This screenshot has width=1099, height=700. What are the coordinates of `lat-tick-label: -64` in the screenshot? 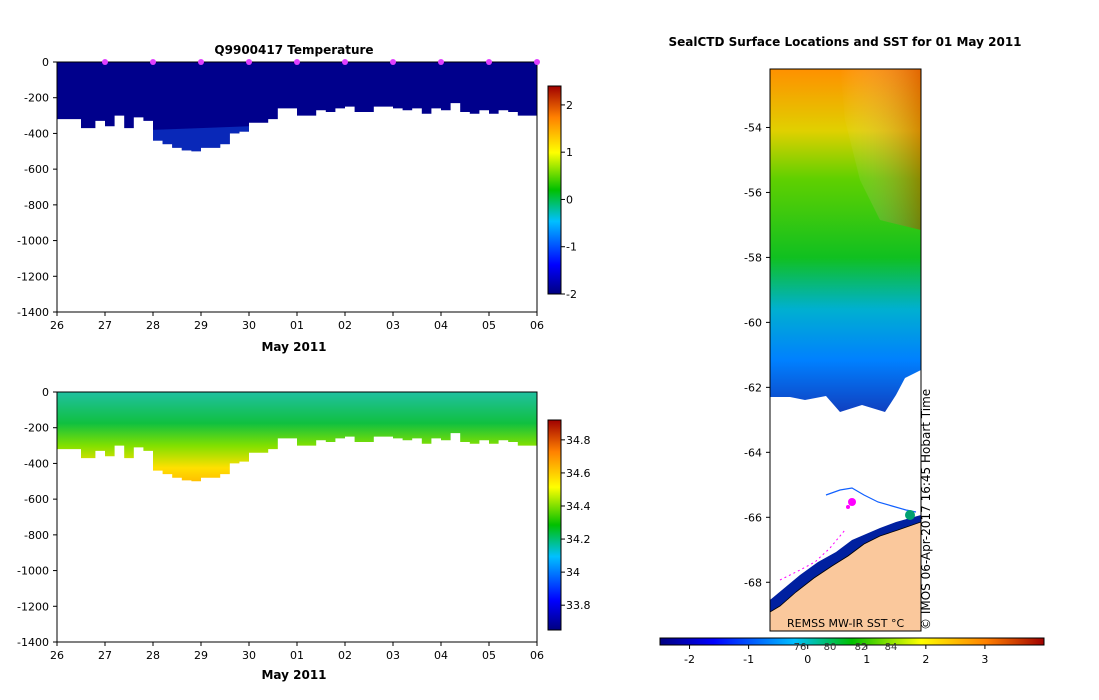 It's located at (753, 452).